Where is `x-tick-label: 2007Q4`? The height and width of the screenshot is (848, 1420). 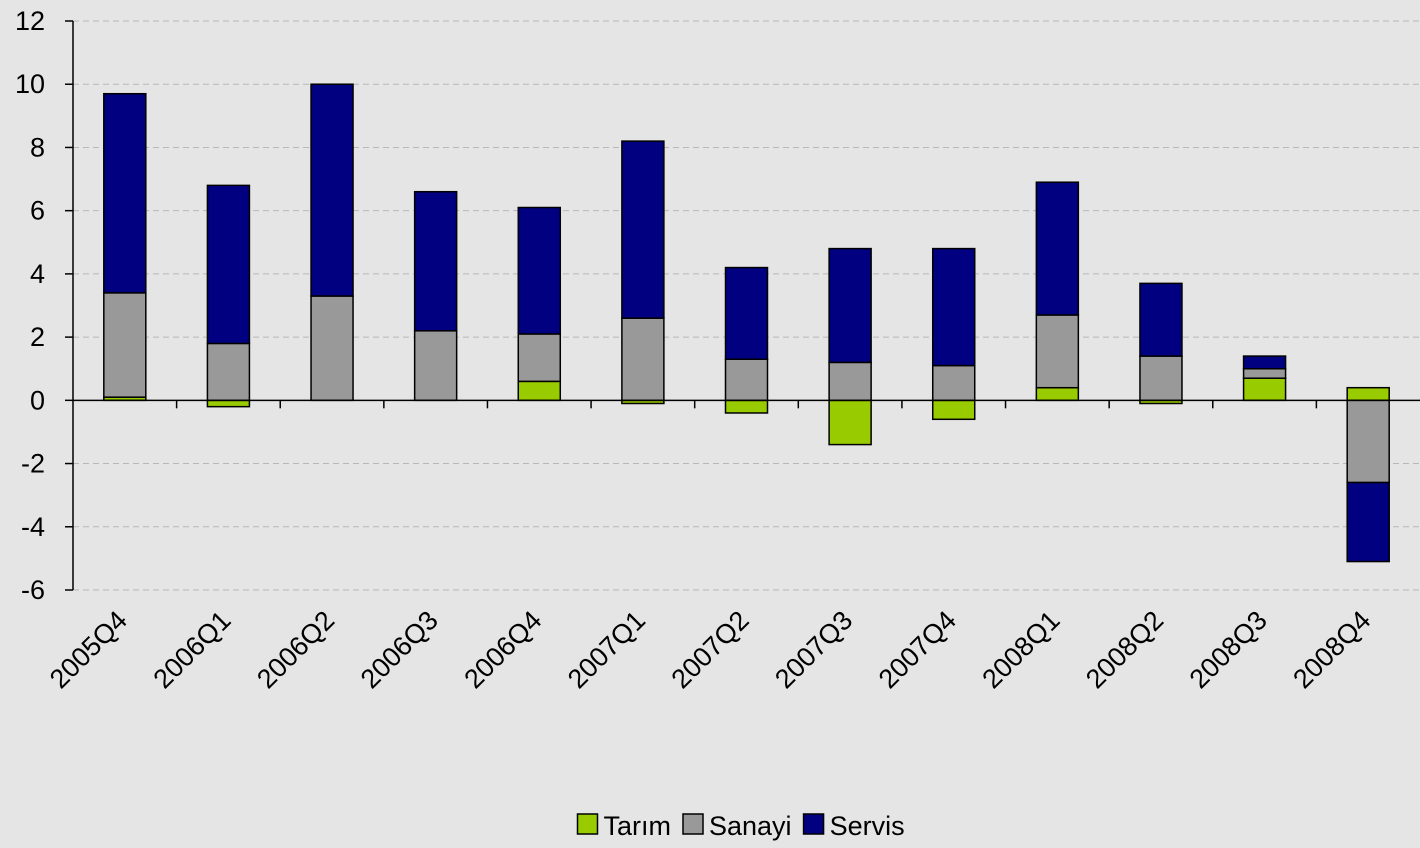 x-tick-label: 2007Q4 is located at coordinates (917, 649).